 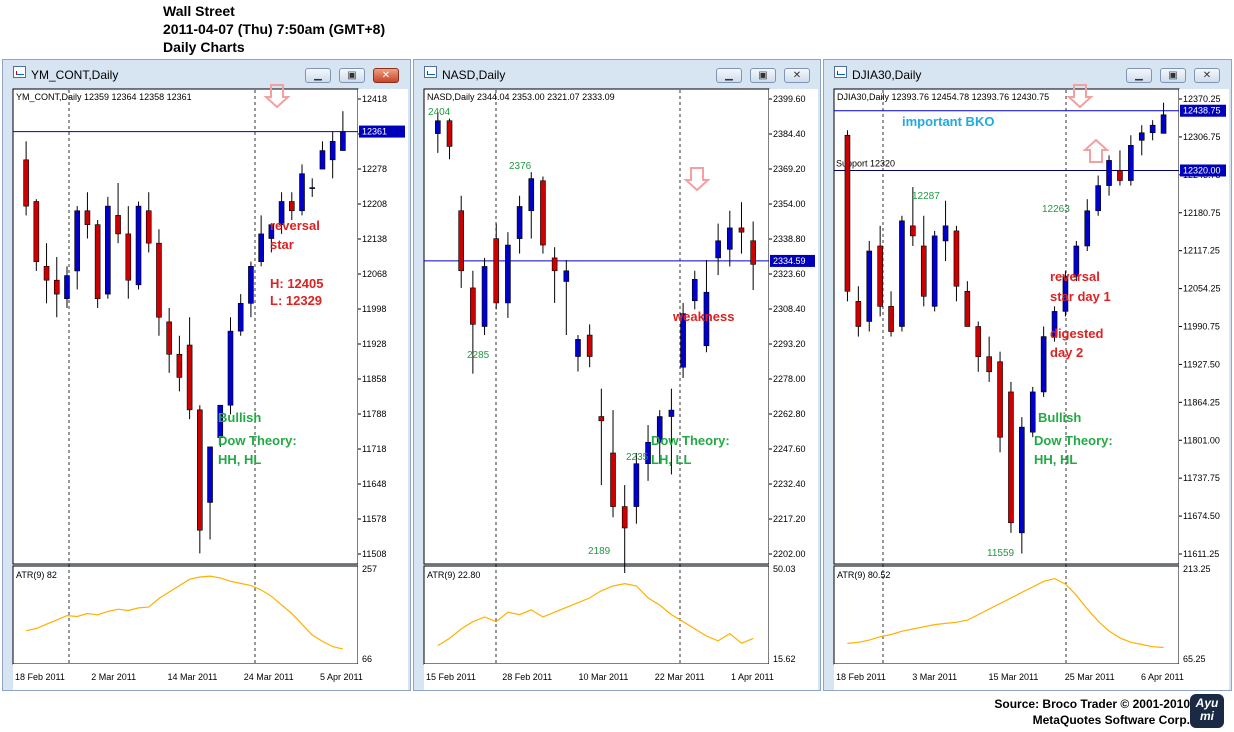 What do you see at coordinates (1075, 276) in the screenshot?
I see `chart-annotation: reversal` at bounding box center [1075, 276].